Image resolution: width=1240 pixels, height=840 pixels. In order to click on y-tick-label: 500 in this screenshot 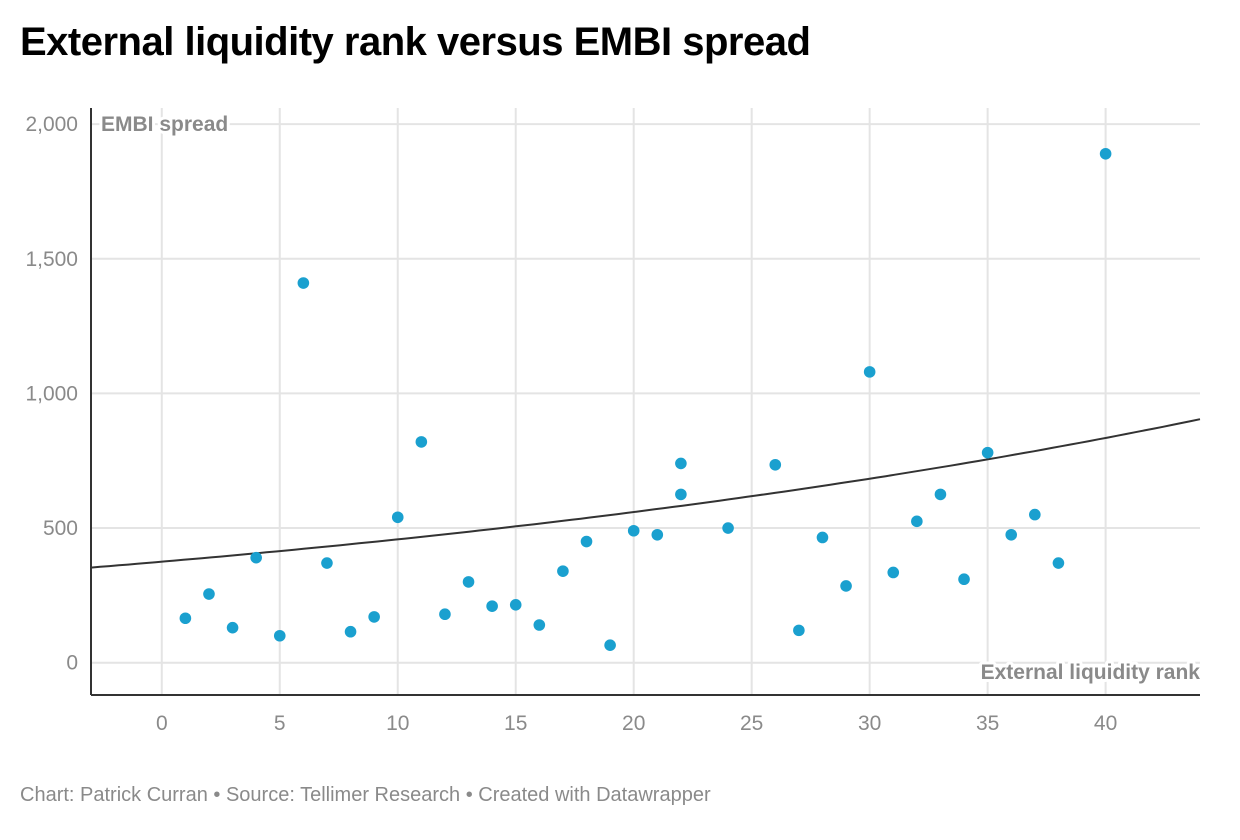, I will do `click(60, 528)`.